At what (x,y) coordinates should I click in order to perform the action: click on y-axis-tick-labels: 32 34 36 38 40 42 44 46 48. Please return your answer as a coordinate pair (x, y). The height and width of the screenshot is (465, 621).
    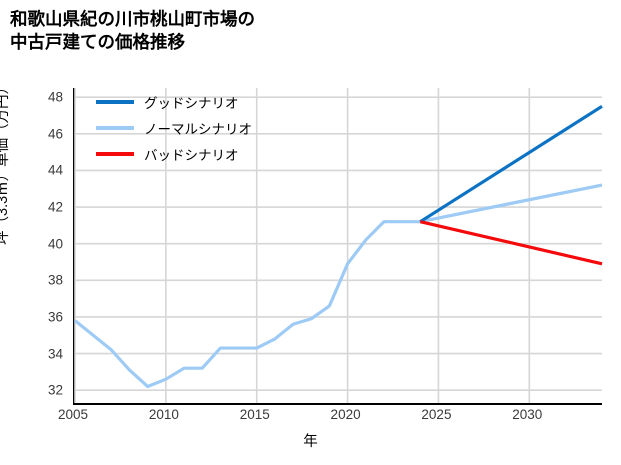
    Looking at the image, I should click on (34, 245).